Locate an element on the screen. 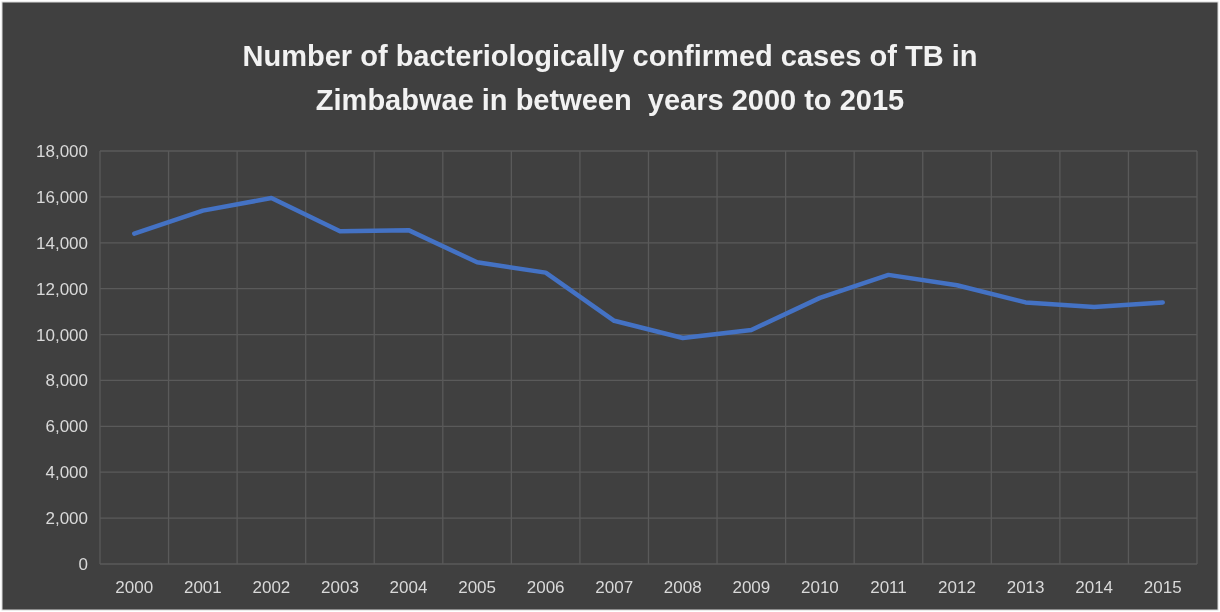 This screenshot has height=612, width=1220. y-tick-label: 14,000 is located at coordinates (62, 243).